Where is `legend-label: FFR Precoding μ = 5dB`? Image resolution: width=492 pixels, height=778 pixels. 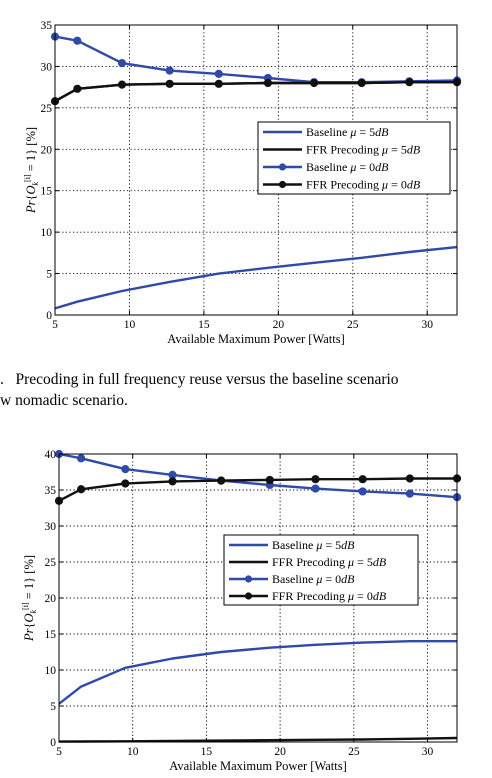
legend-label: FFR Precoding μ = 5dB is located at coordinates (363, 150).